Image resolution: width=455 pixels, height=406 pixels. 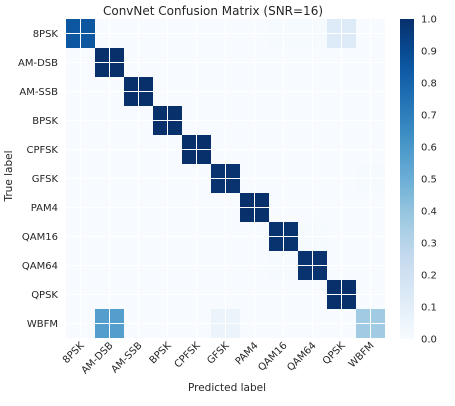 What do you see at coordinates (429, 84) in the screenshot?
I see `colorbar-tick-label: 0.8` at bounding box center [429, 84].